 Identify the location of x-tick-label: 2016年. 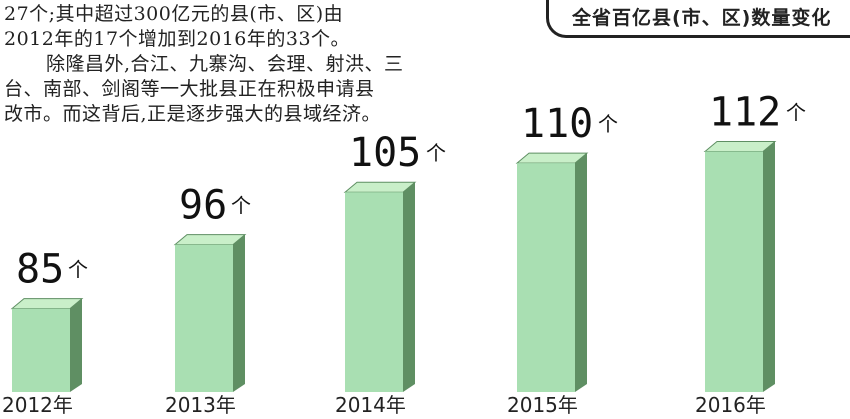
(730, 405).